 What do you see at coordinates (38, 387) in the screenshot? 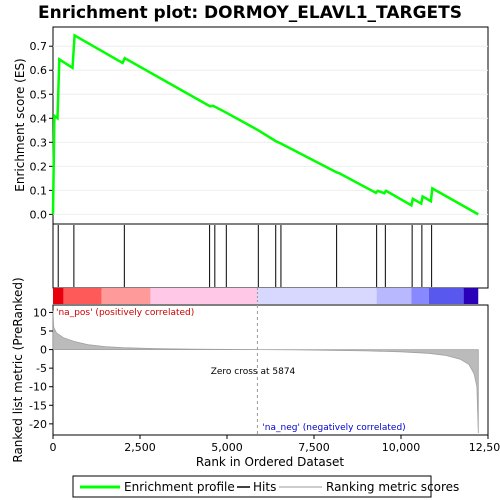
I see `metric-y-tick-label: -10` at bounding box center [38, 387].